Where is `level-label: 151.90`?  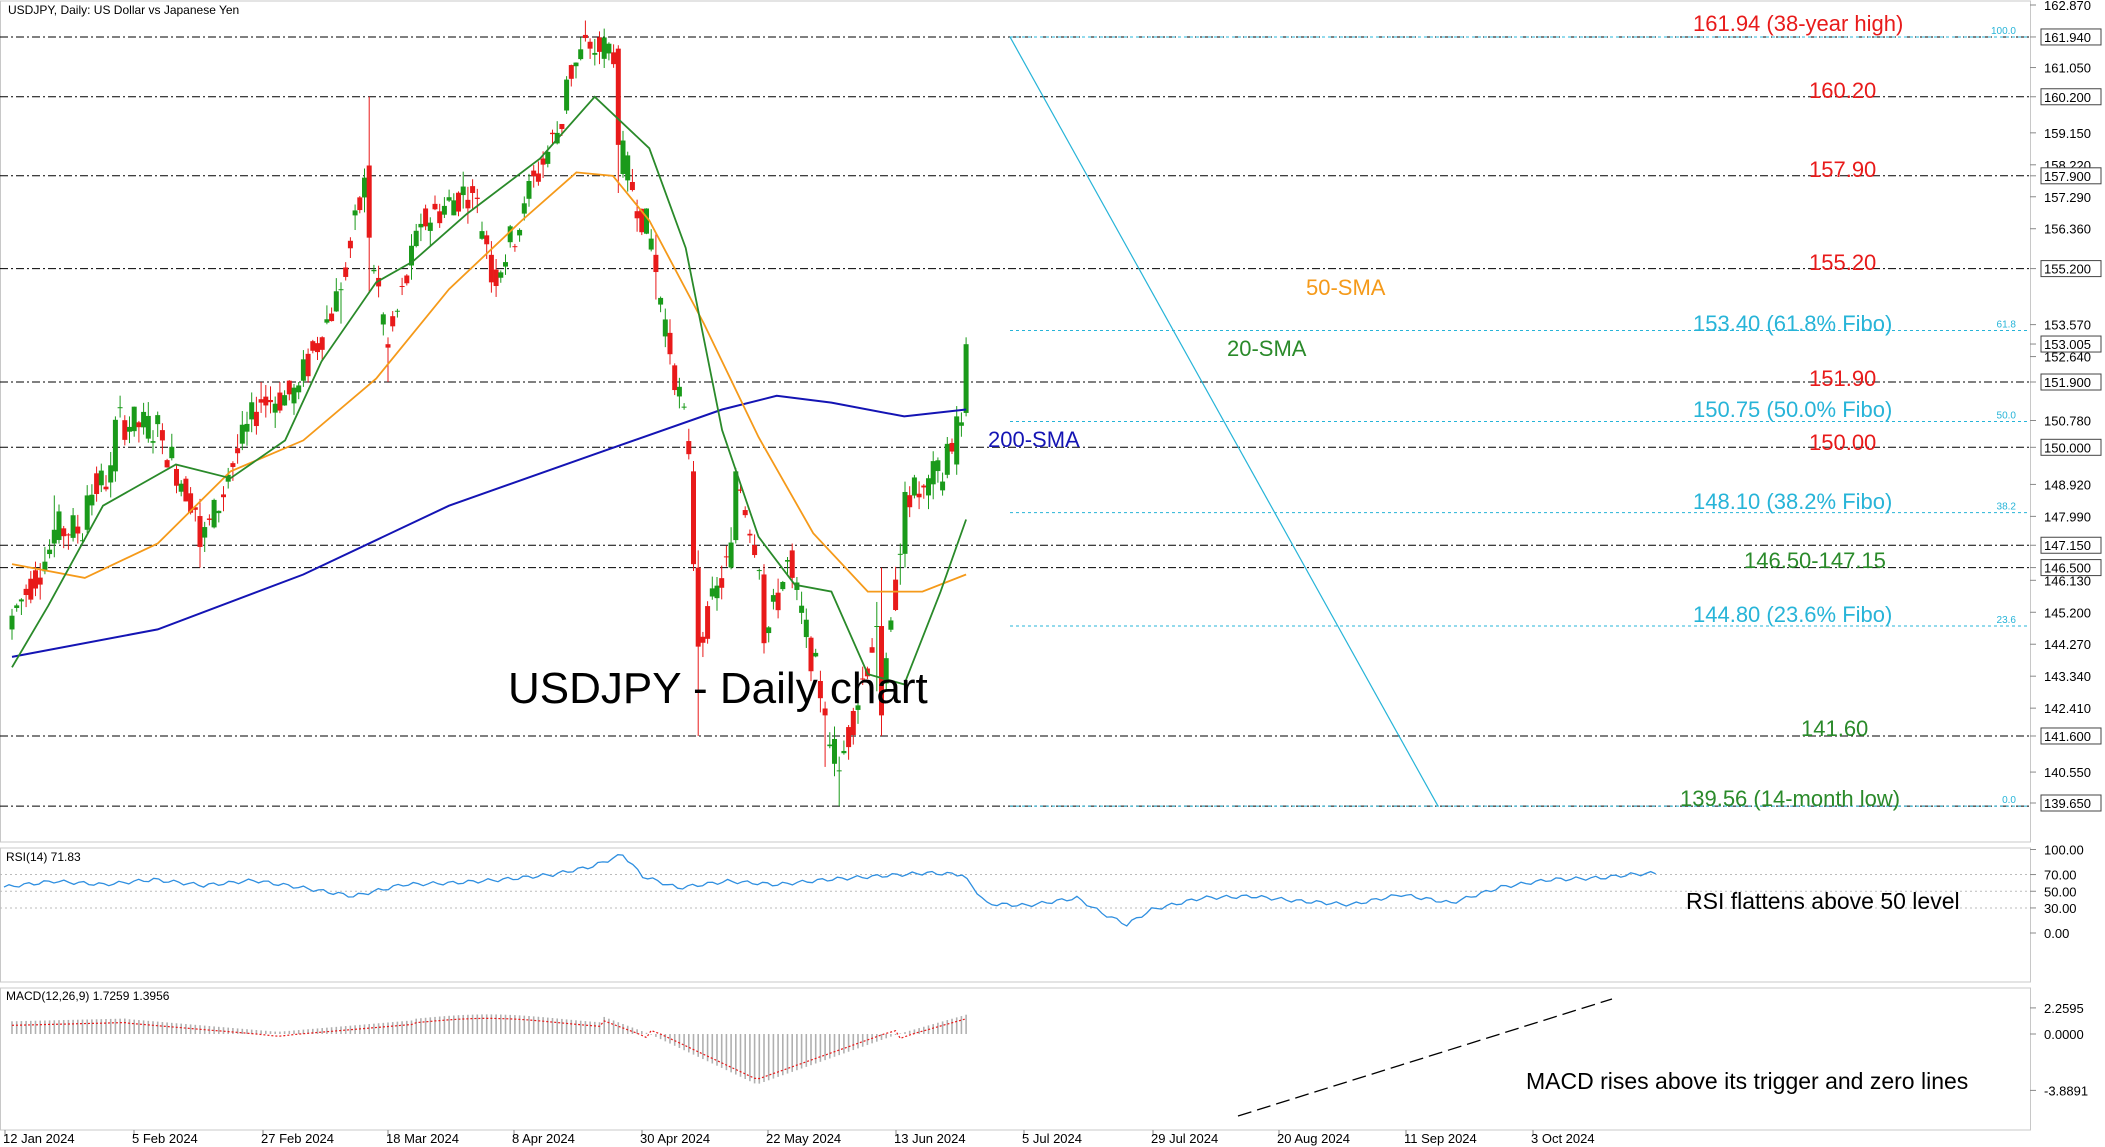 level-label: 151.90 is located at coordinates (1842, 378).